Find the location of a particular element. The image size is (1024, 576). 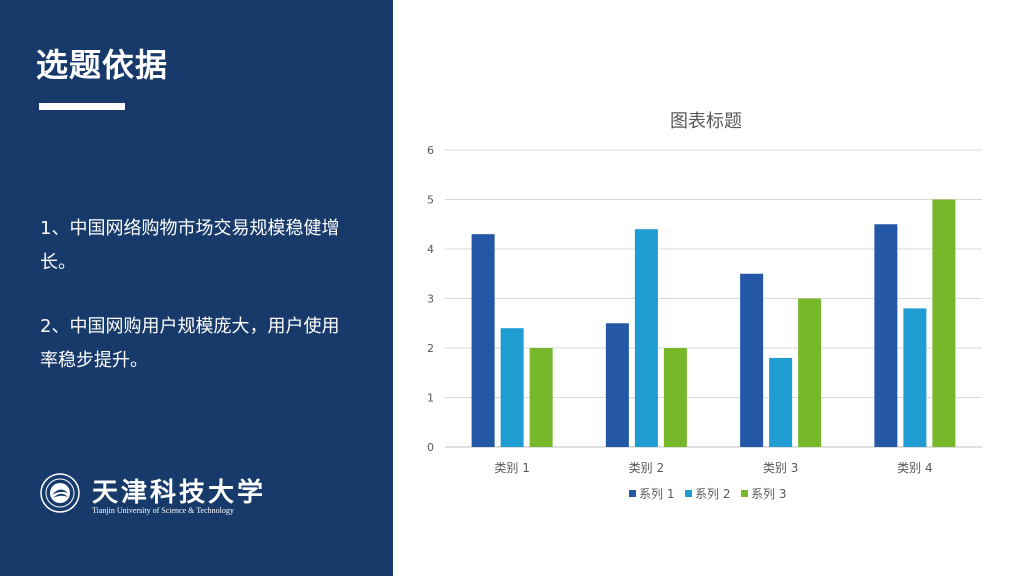

y-tick-label: 4 is located at coordinates (430, 249).